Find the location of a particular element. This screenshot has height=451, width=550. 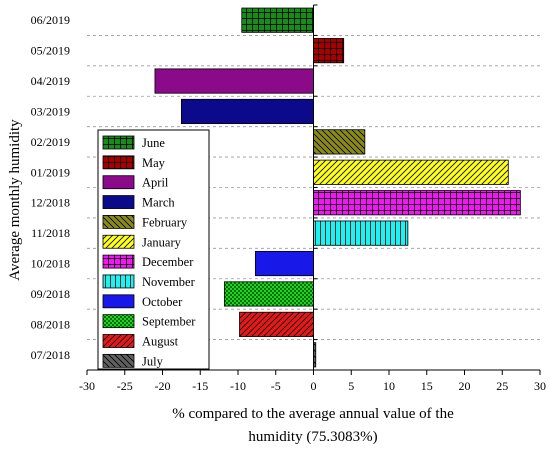

x-tick-label: 25 is located at coordinates (502, 386).